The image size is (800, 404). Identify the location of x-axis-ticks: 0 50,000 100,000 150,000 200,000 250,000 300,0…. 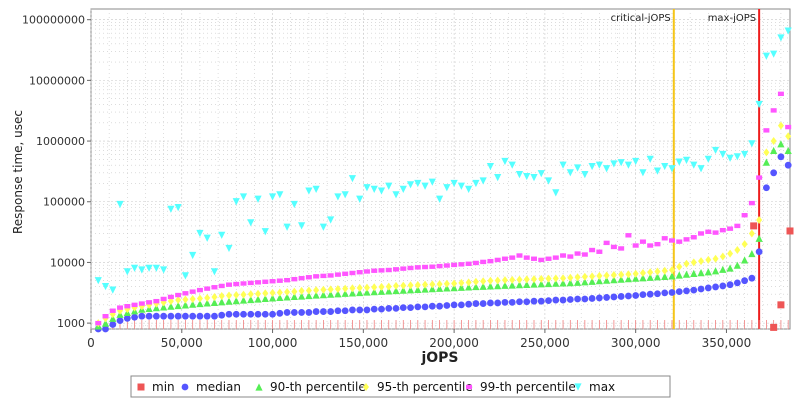
(419, 339).